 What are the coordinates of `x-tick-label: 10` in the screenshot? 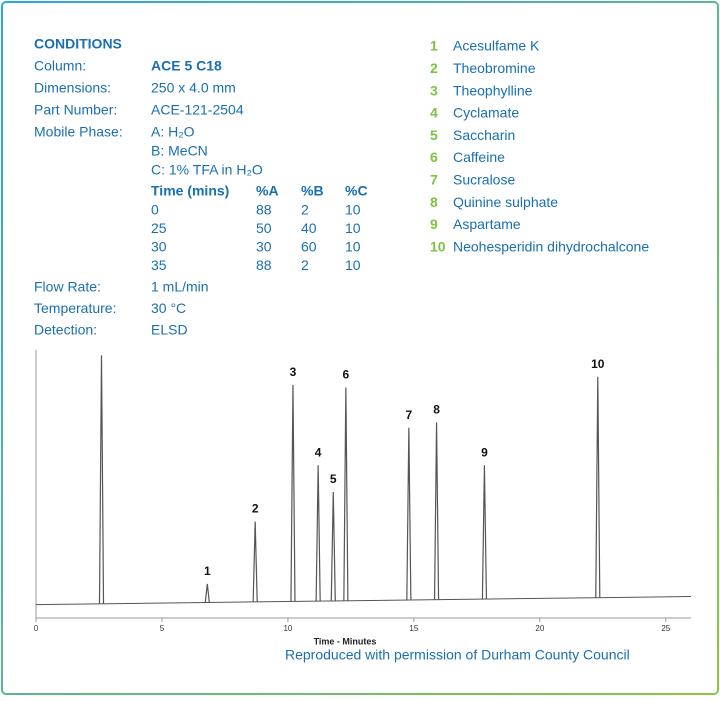 It's located at (287, 628).